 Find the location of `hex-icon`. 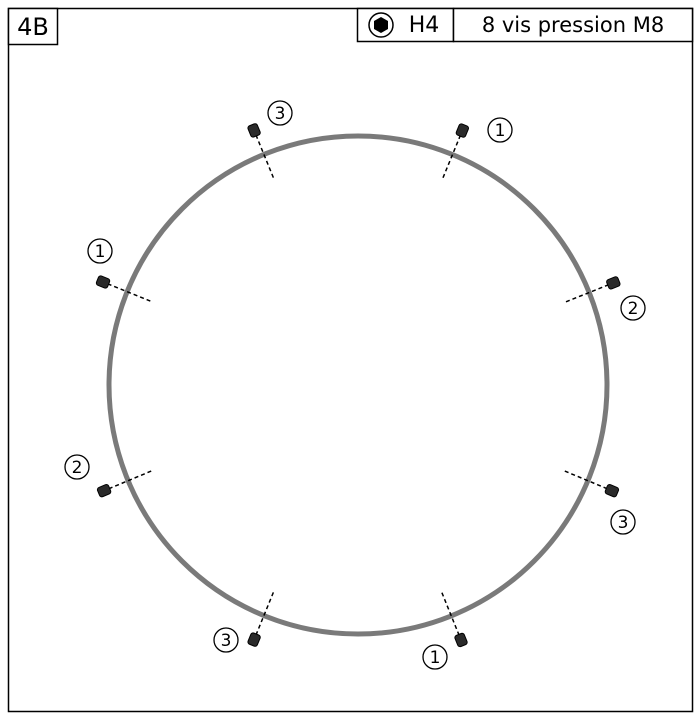

hex-icon is located at coordinates (381, 25).